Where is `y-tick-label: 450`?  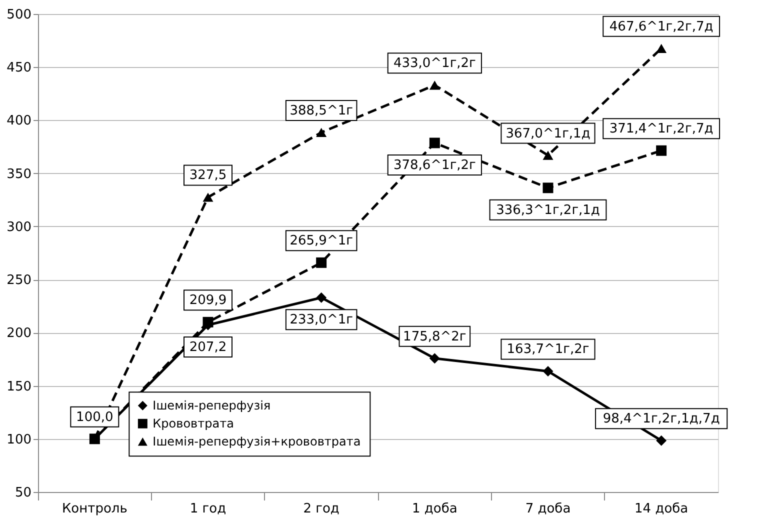
y-tick-label: 450 is located at coordinates (19, 68).